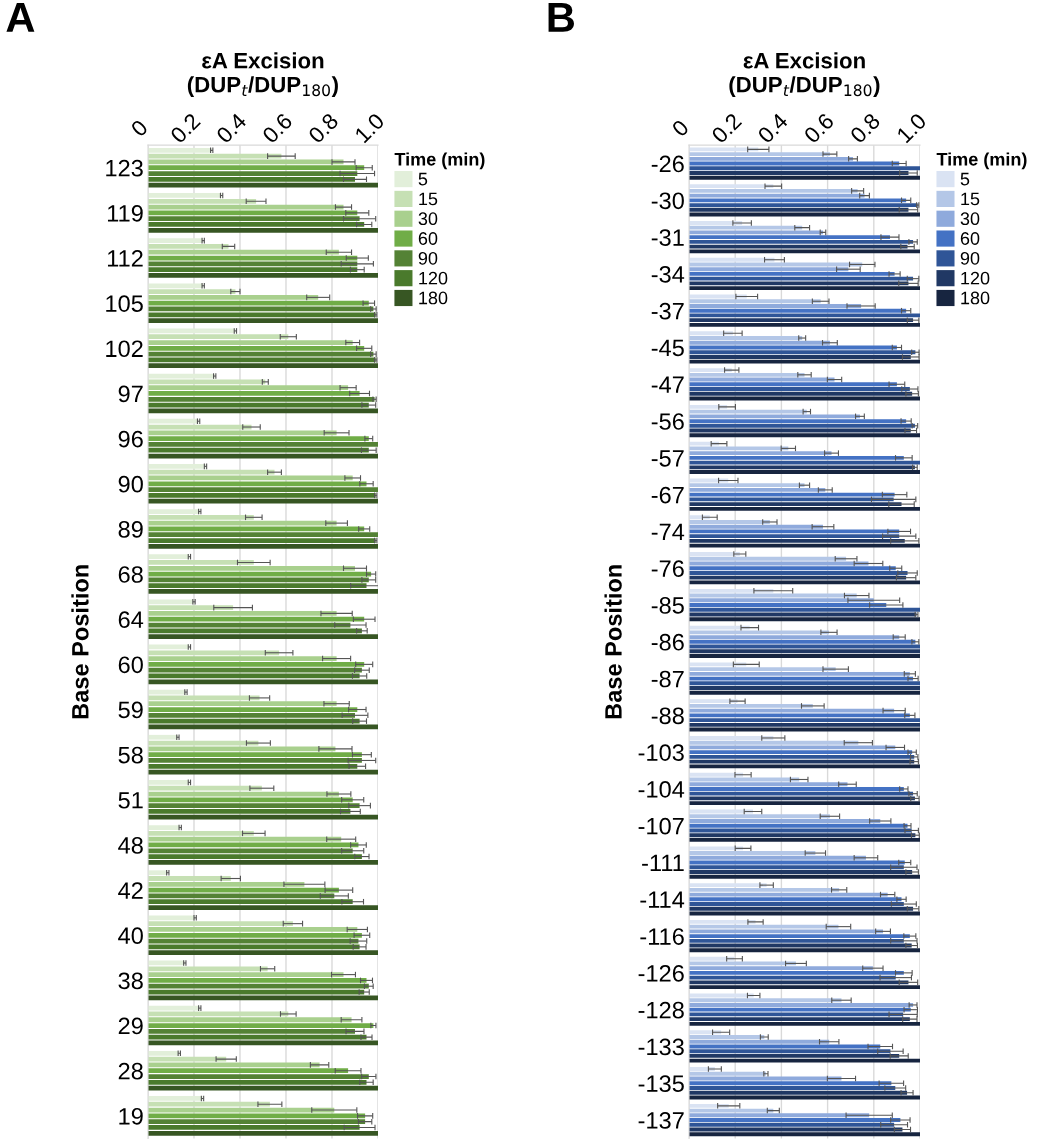  What do you see at coordinates (661, 1084) in the screenshot?
I see `y-tick-label: -135` at bounding box center [661, 1084].